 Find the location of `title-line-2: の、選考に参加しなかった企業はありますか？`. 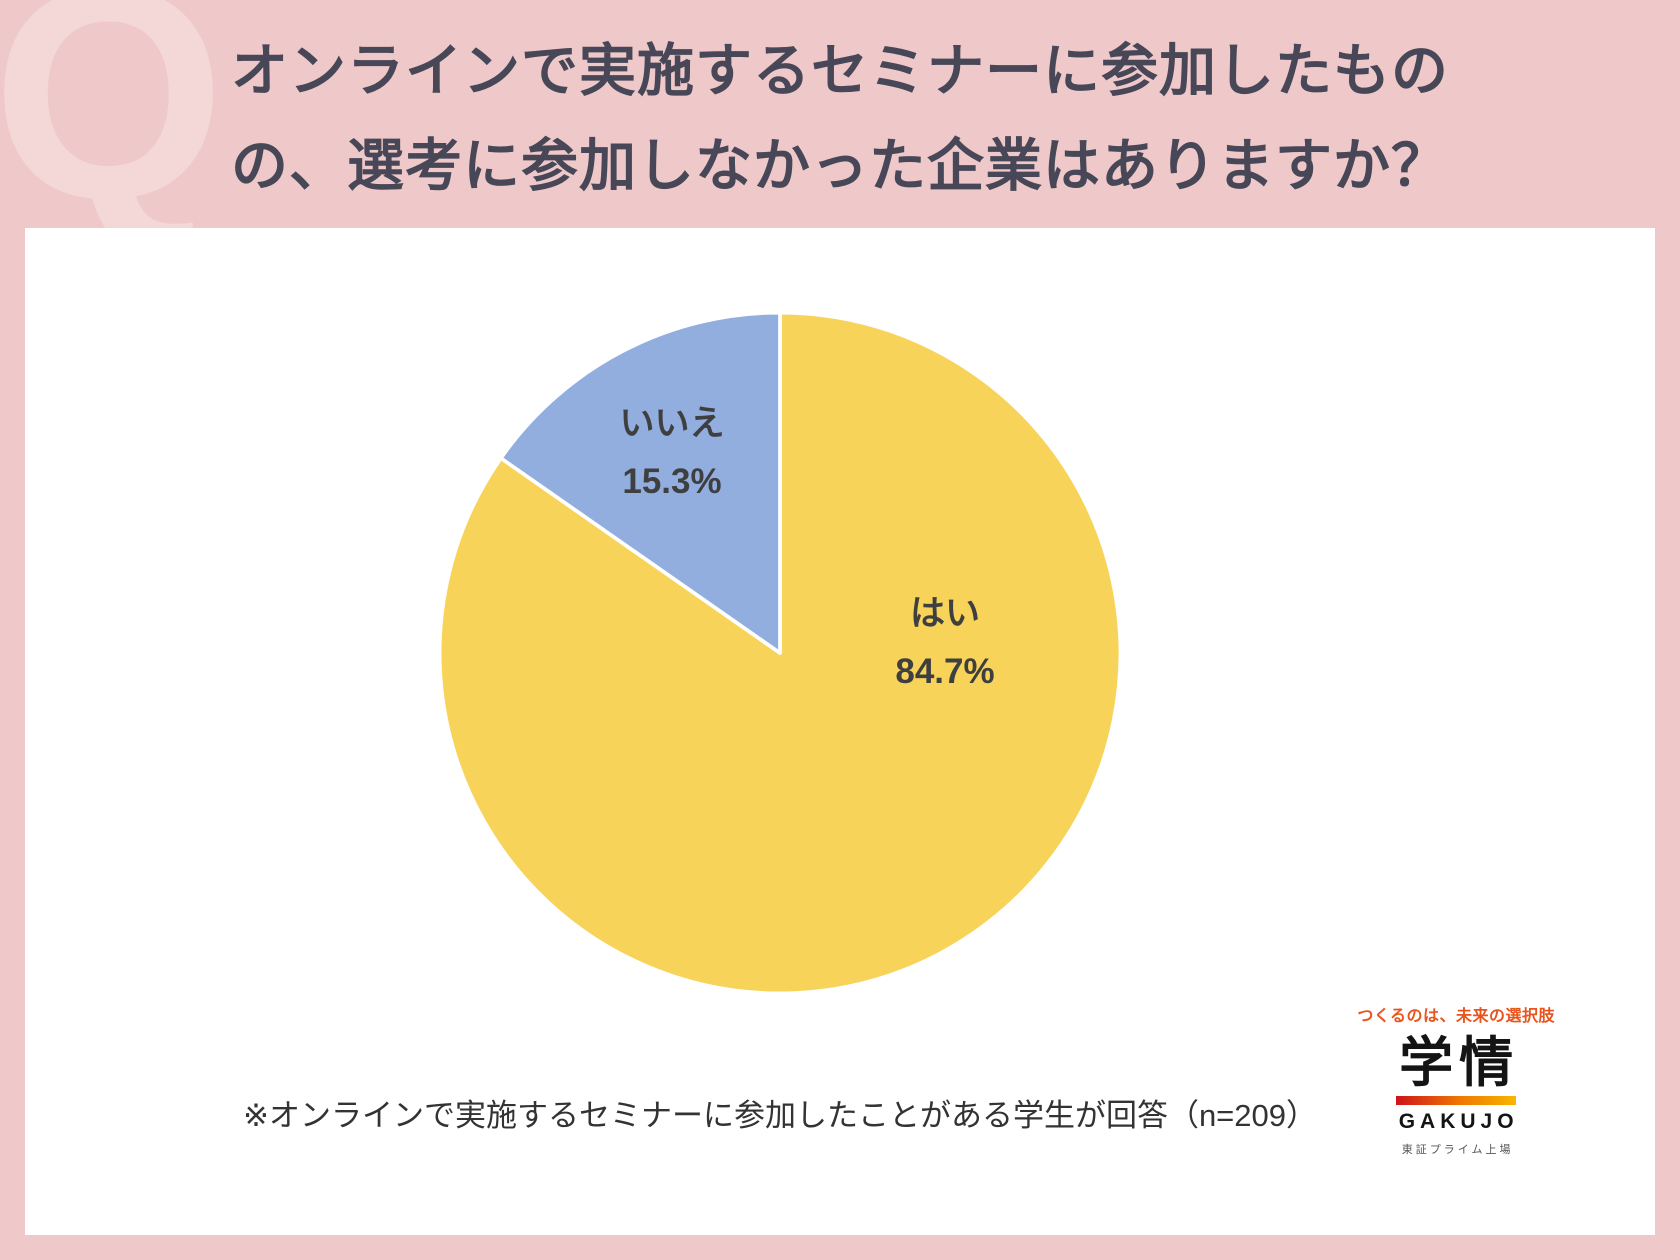

title-line-2: の、選考に参加しなかった企業はありますか？ is located at coordinates (840, 166).